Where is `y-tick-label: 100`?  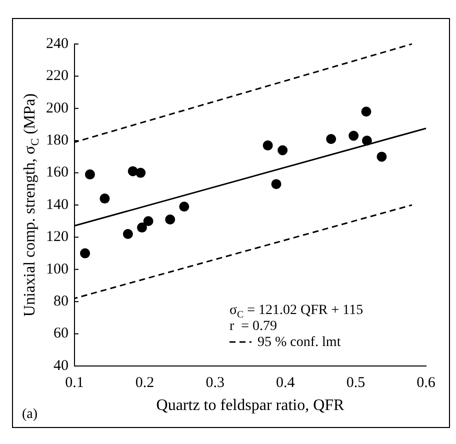 y-tick-label: 100 is located at coordinates (57, 269).